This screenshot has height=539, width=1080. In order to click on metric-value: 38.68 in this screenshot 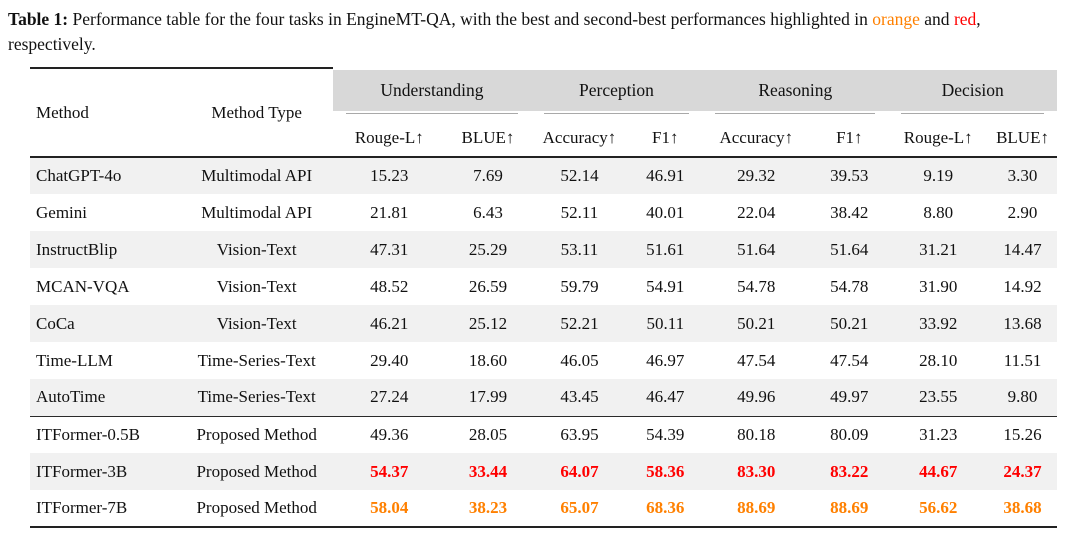, I will do `click(1022, 507)`.